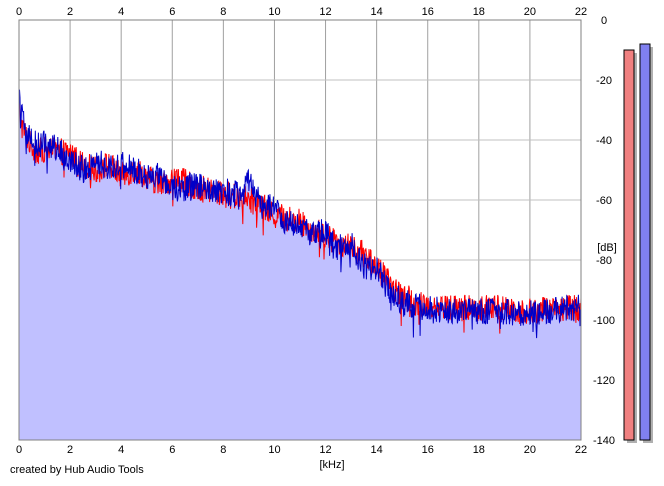  What do you see at coordinates (301, 450) in the screenshot?
I see `x-tick-labels-bottom: 0 2 4 6 8 10 12 14 16 18 20 22` at bounding box center [301, 450].